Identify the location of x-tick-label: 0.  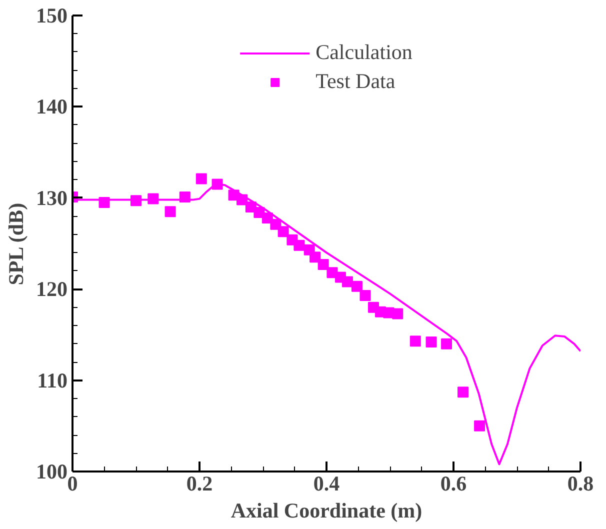
(72, 484).